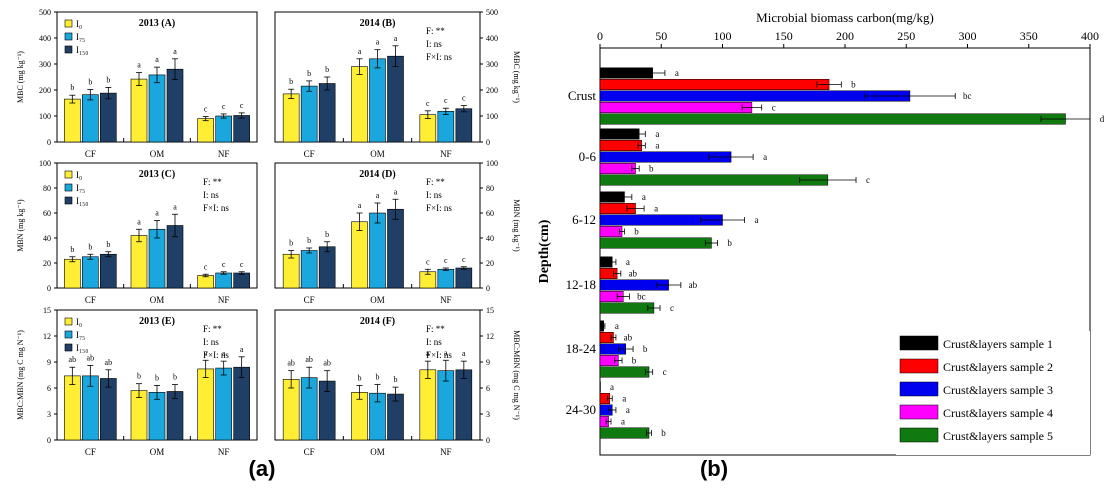 The width and height of the screenshot is (1118, 488). I want to click on chart-title: 2014 (B), so click(378, 23).